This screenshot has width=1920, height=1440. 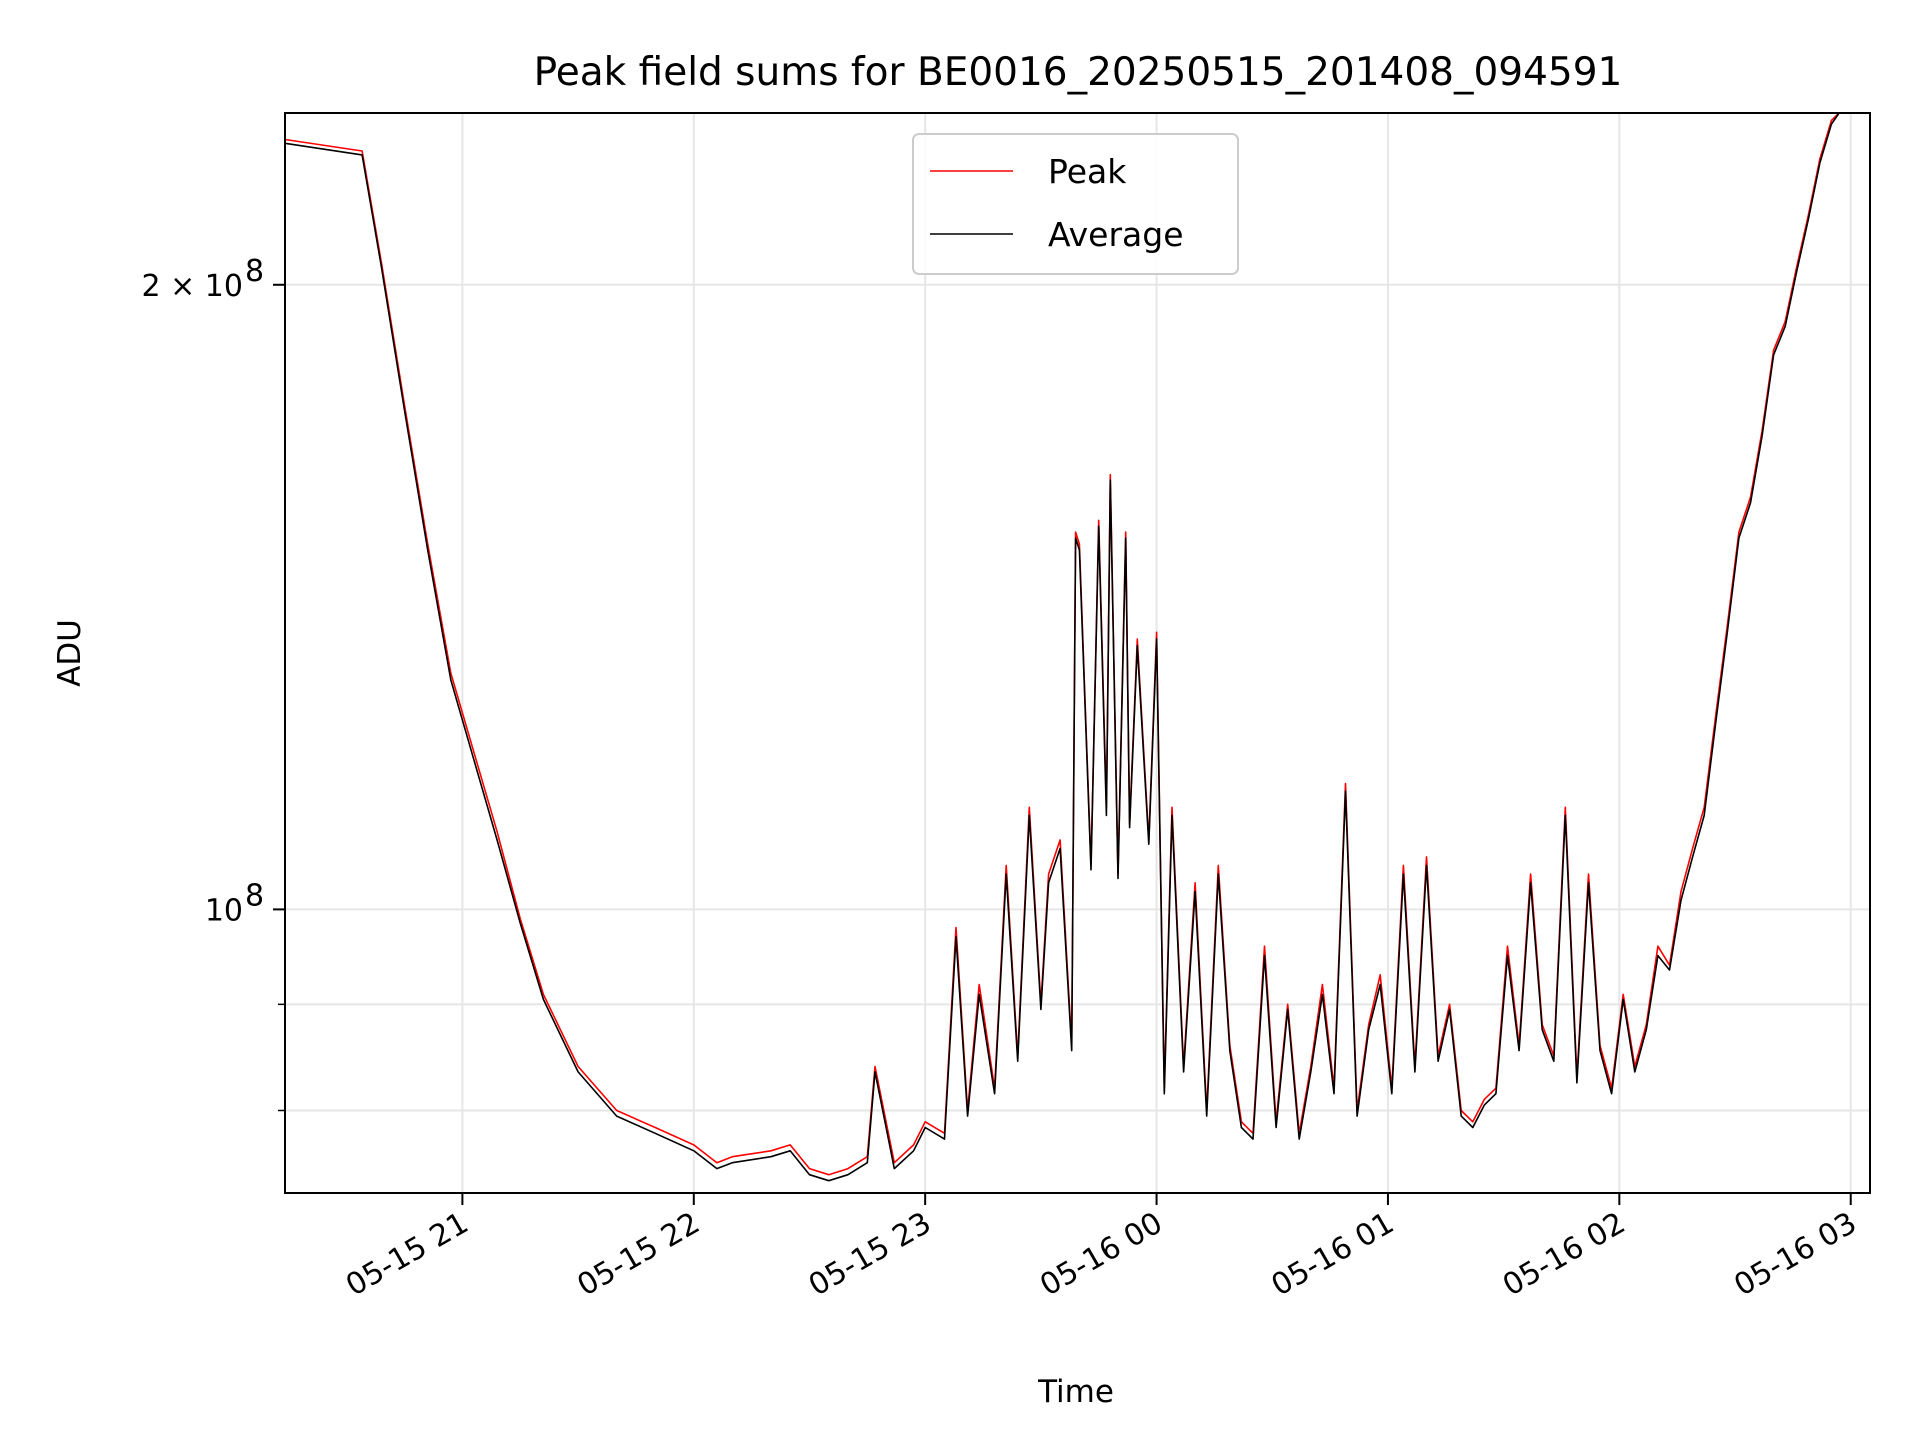 I want to click on y-axis: 10 82 × 10 8, so click(x=213, y=683).